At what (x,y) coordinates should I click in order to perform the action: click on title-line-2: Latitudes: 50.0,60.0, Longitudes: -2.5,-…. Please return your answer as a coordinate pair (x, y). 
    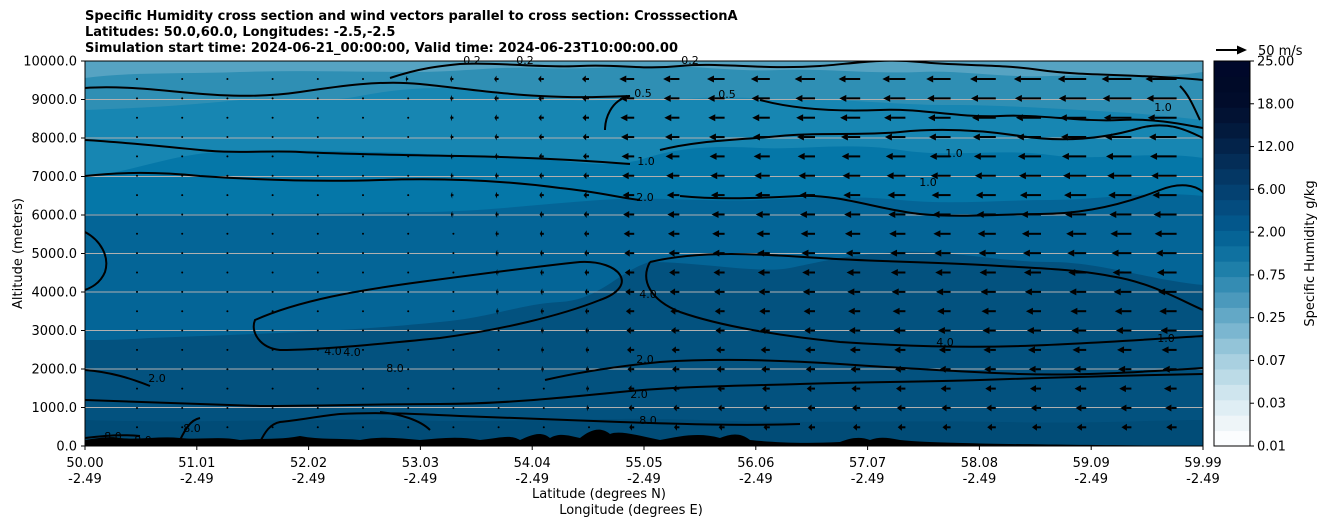
    Looking at the image, I should click on (240, 32).